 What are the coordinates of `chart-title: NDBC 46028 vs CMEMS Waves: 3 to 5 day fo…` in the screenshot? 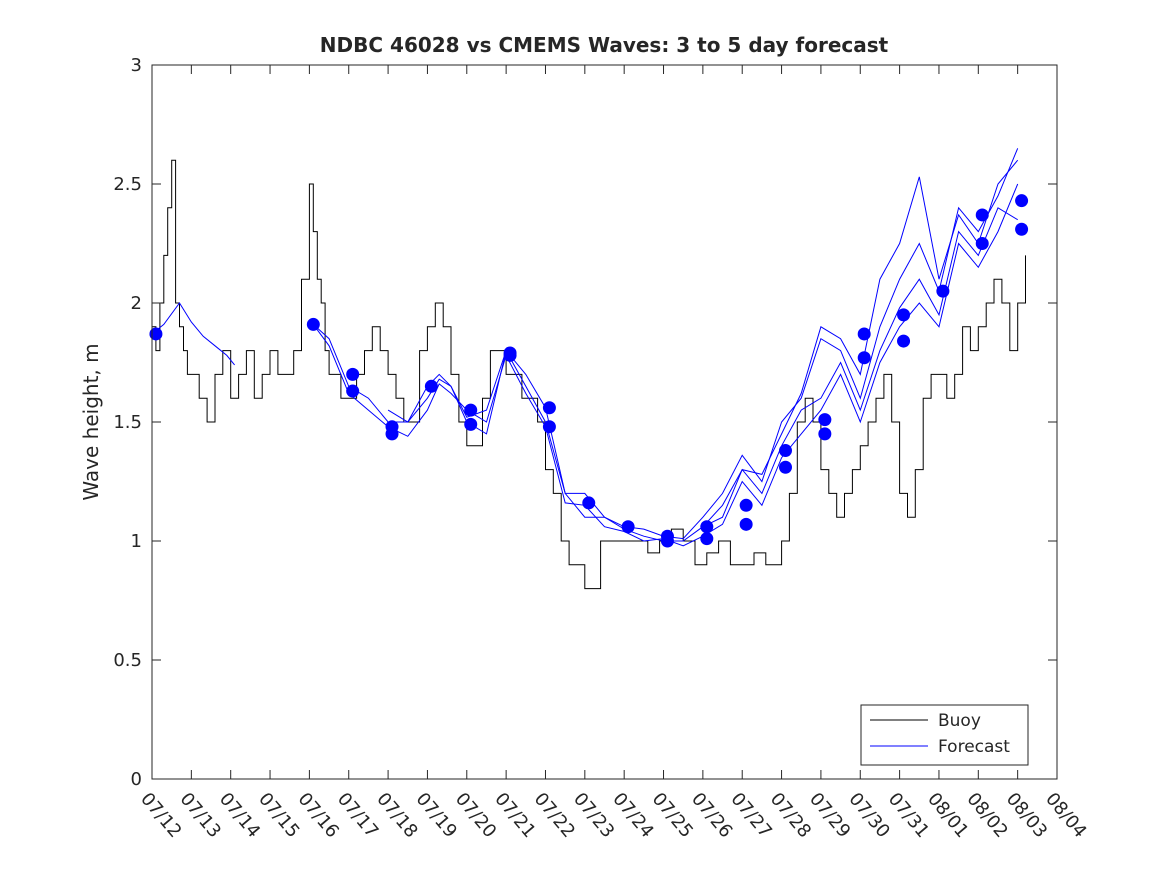 It's located at (604, 45).